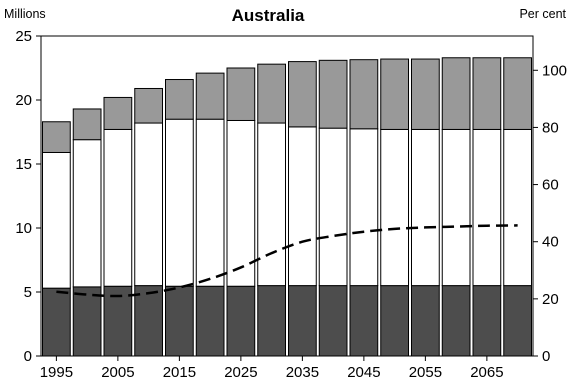  What do you see at coordinates (271, 204) in the screenshot?
I see `bar-segment-1-2030` at bounding box center [271, 204].